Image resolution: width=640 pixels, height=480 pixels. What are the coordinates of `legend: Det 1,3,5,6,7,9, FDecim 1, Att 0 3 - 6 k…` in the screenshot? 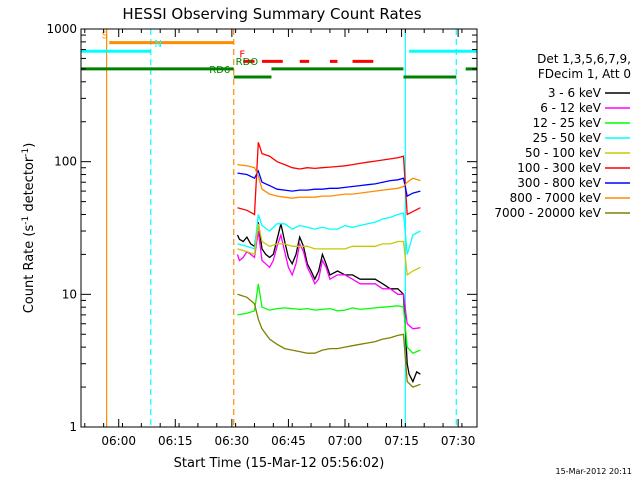 It's located at (562, 136).